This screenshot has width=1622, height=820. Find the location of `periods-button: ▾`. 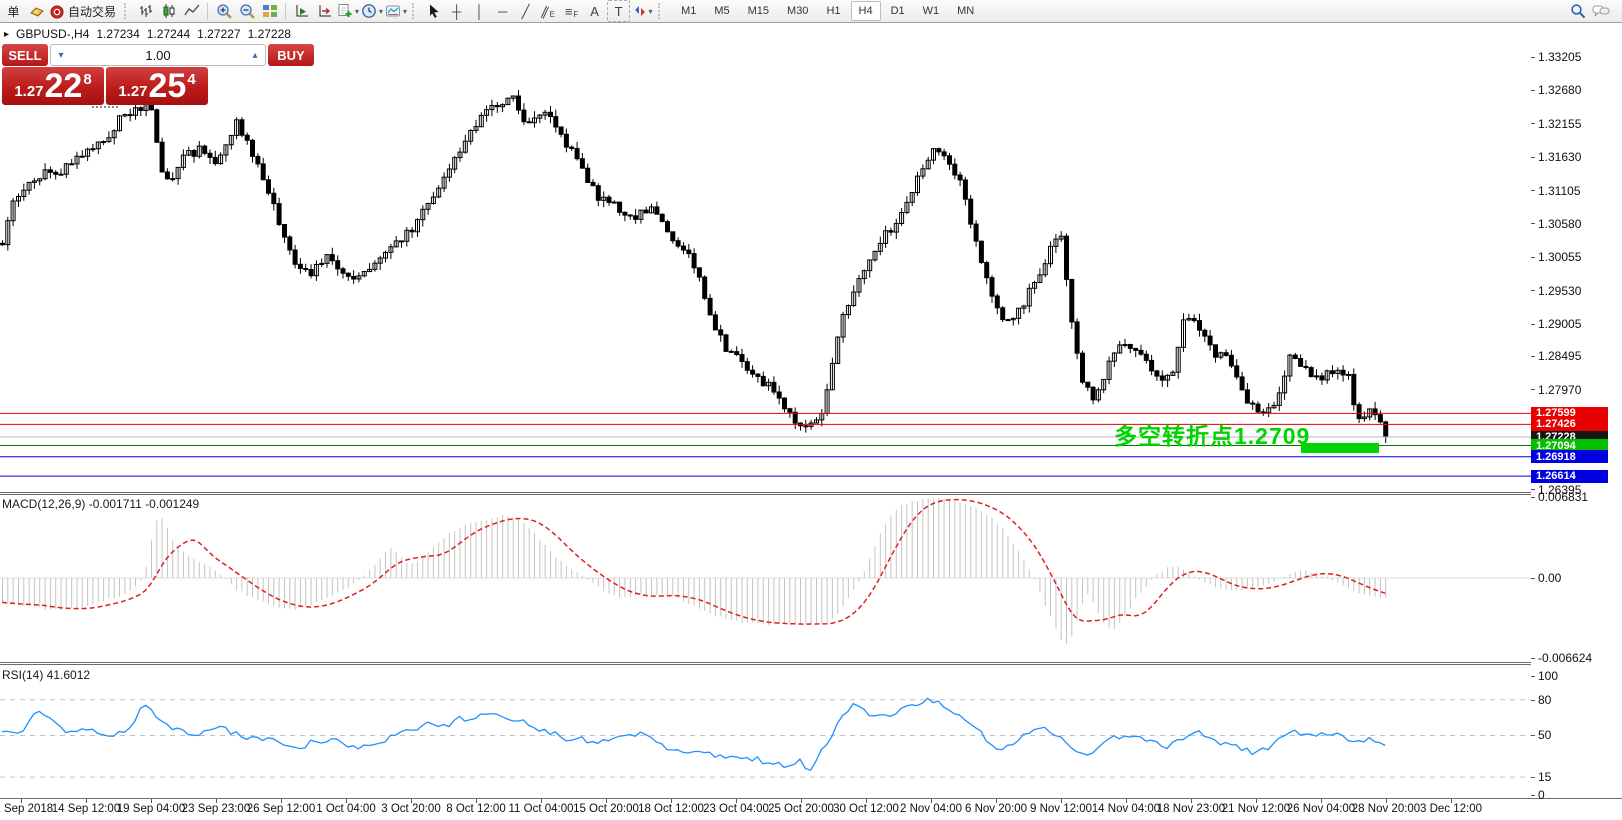

periods-button: ▾ is located at coordinates (372, 11).